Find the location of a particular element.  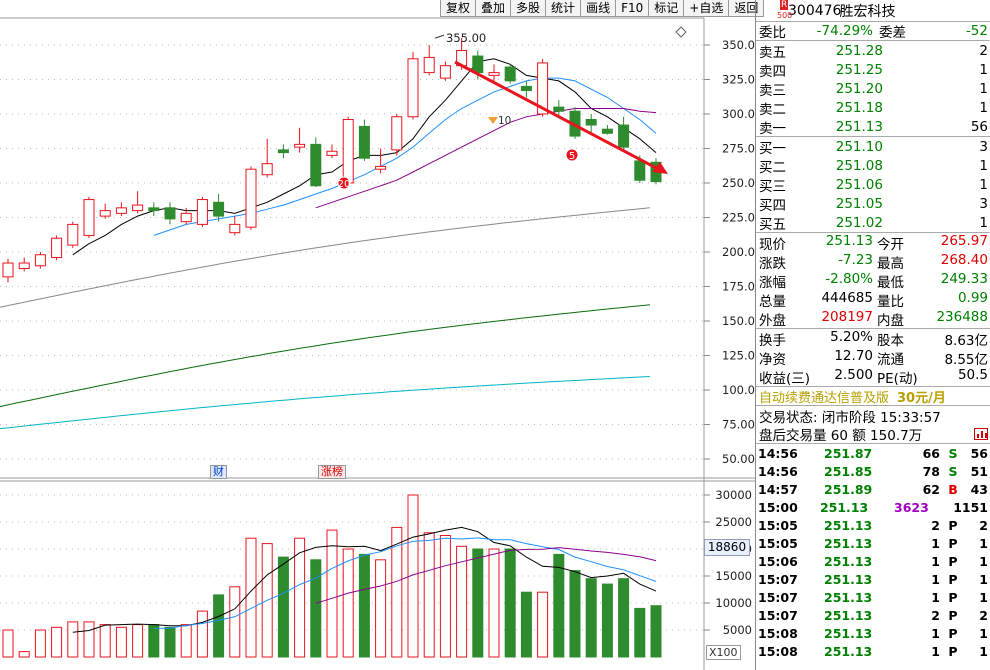

fundamental-l2: 股本 is located at coordinates (890, 340).